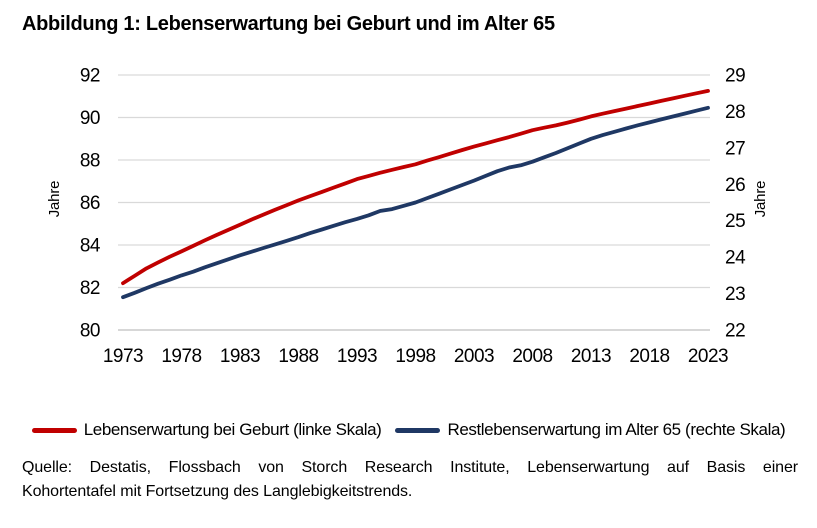 This screenshot has width=817, height=528. What do you see at coordinates (735, 221) in the screenshot?
I see `right-axis-tick-label: 25` at bounding box center [735, 221].